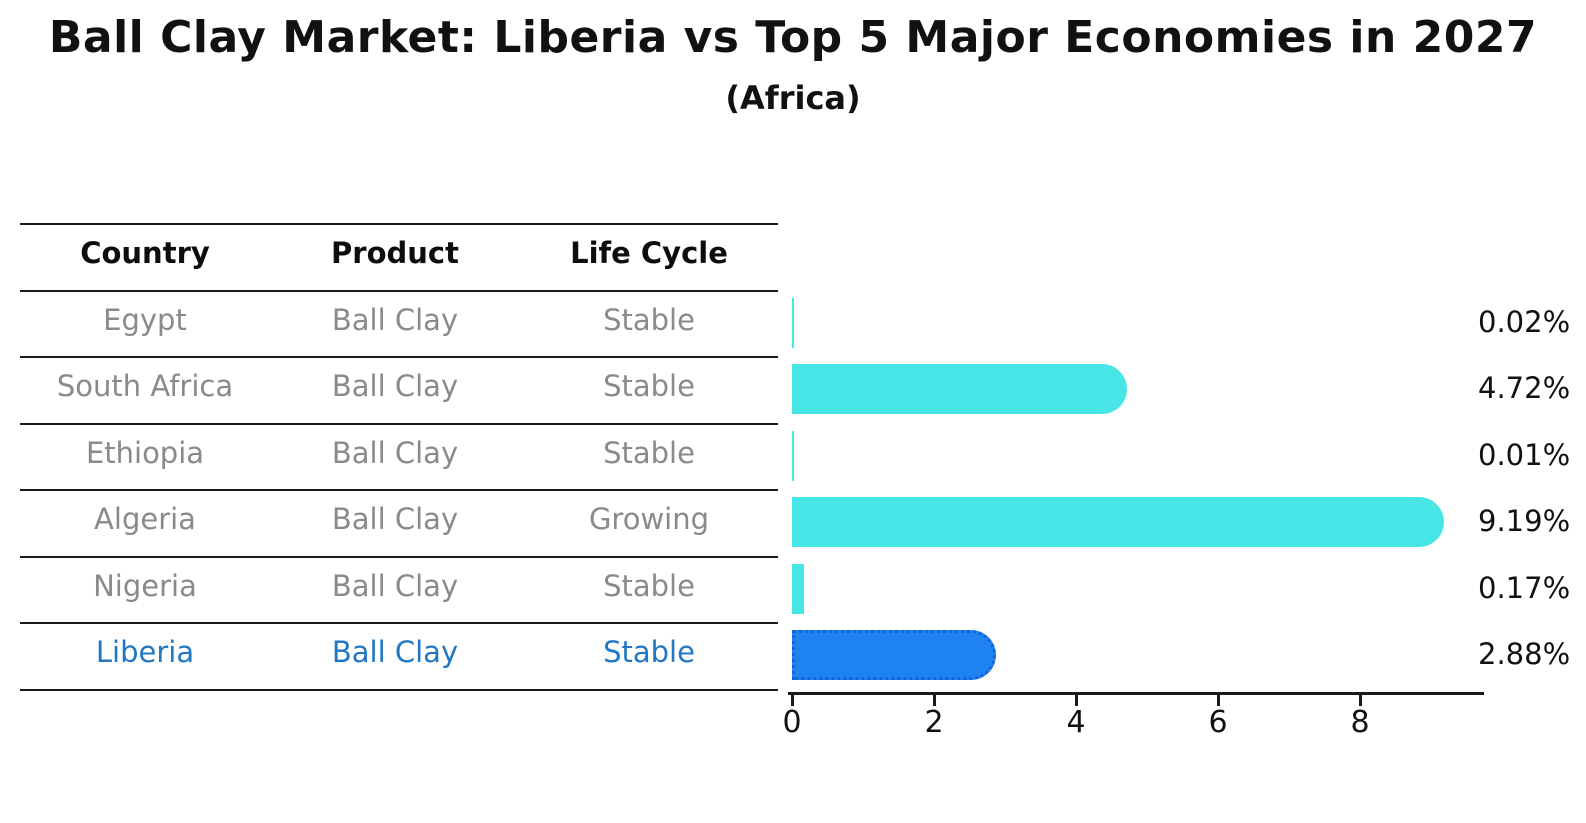  Describe the element at coordinates (793, 455) in the screenshot. I see `bar-ethiopia` at that location.